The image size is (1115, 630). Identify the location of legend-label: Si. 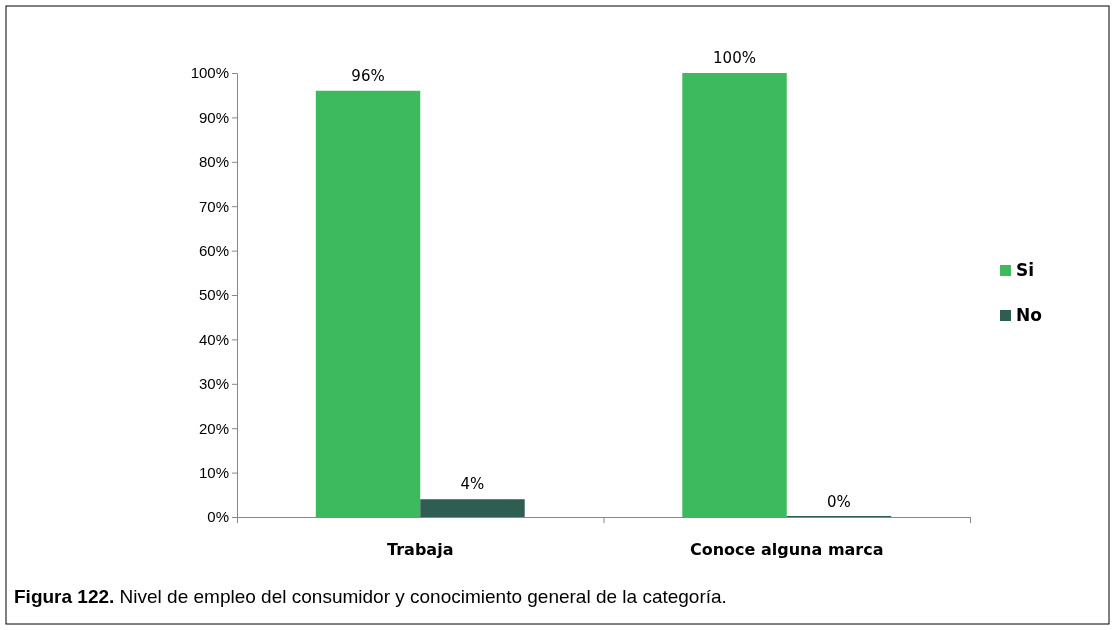
(1025, 270).